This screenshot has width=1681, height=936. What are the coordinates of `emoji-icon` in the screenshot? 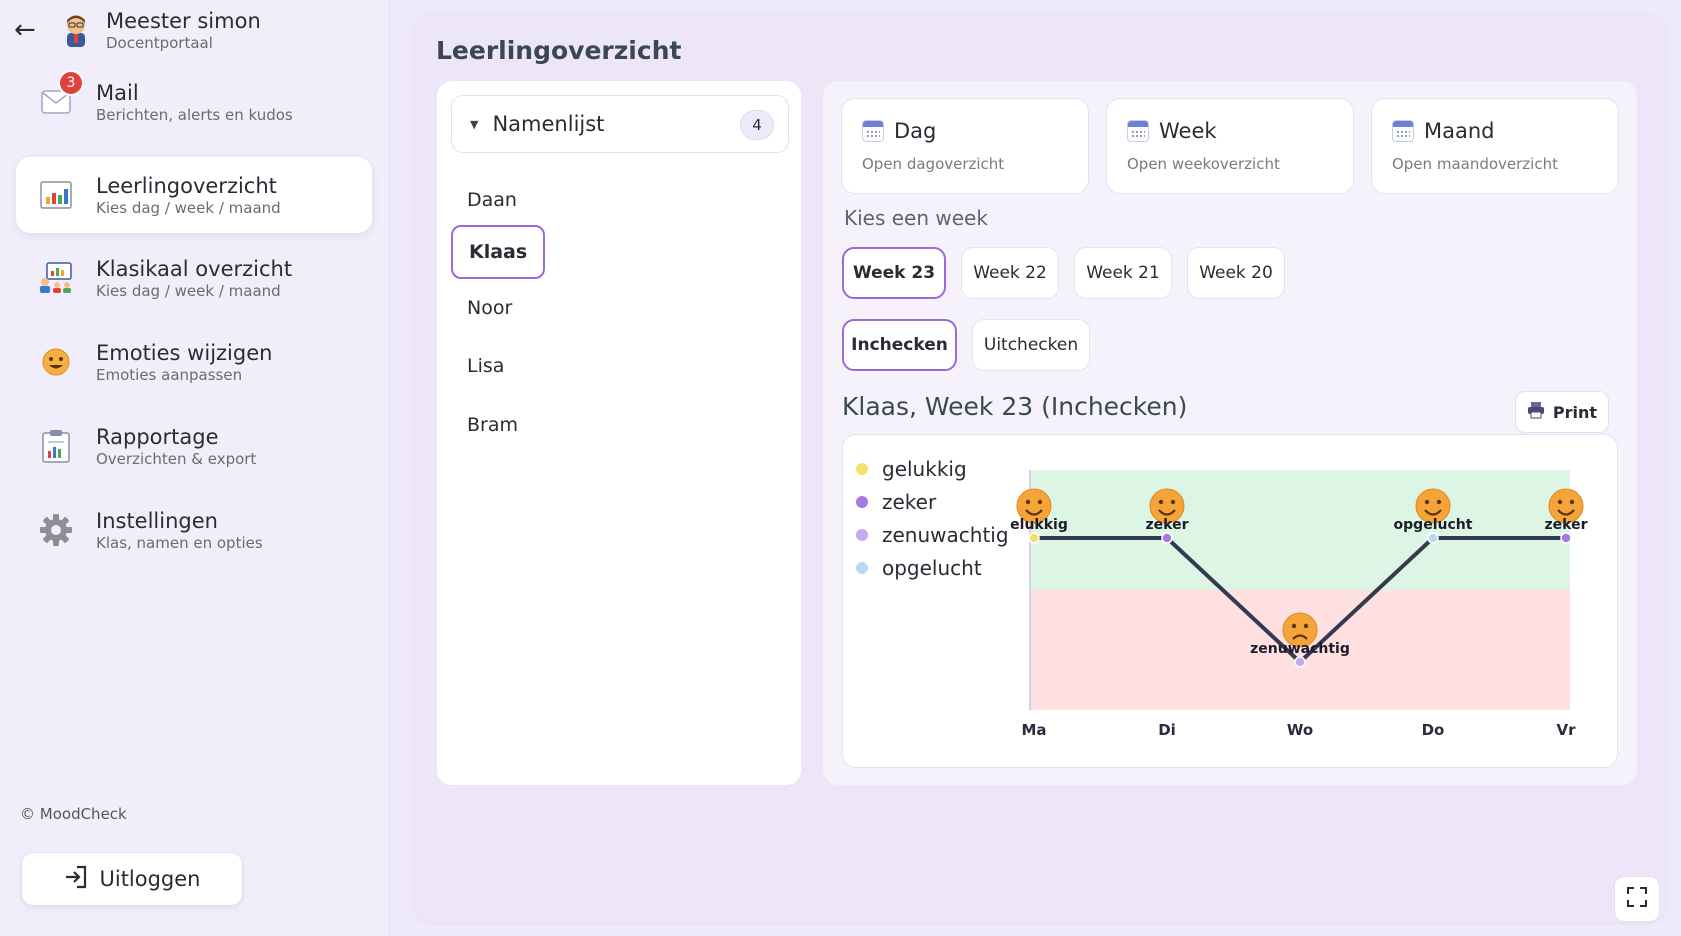 It's located at (56, 362).